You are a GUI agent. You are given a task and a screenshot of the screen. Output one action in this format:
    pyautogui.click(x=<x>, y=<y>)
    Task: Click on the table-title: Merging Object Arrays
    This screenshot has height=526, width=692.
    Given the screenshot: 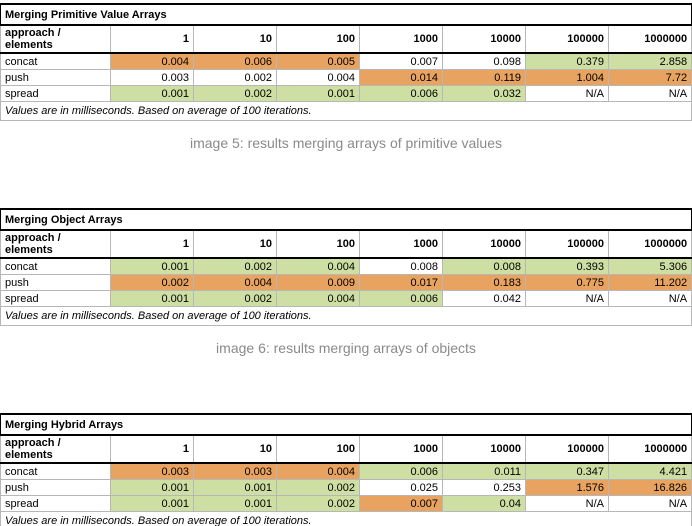 What is the action you would take?
    pyautogui.click(x=346, y=219)
    